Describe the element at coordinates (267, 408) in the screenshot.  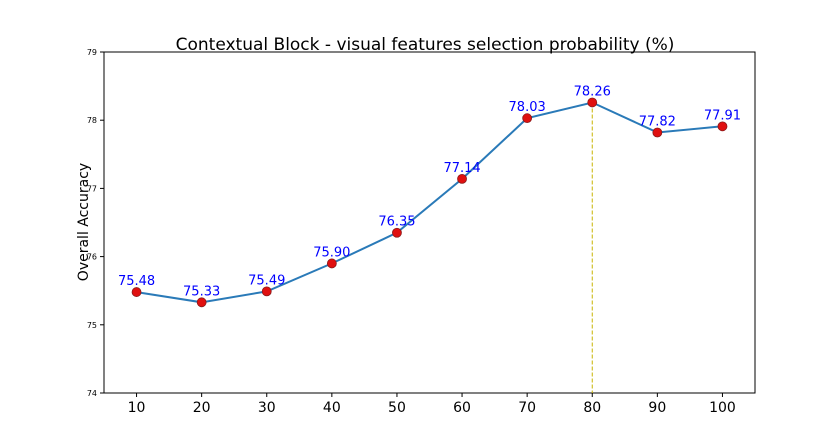
I see `x-tick-label: 30` at that location.